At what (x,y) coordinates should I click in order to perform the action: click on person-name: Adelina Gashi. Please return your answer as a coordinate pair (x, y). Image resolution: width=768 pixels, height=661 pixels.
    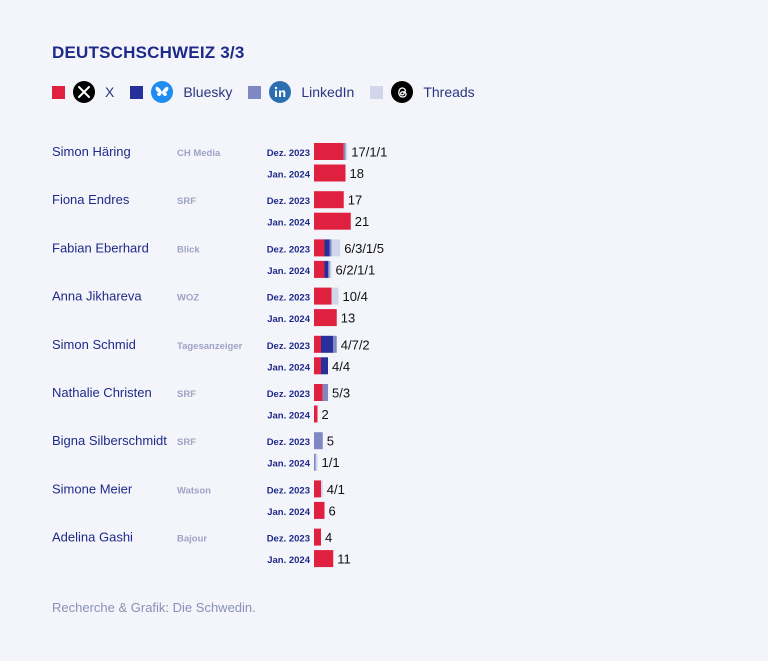
    Looking at the image, I should click on (92, 537).